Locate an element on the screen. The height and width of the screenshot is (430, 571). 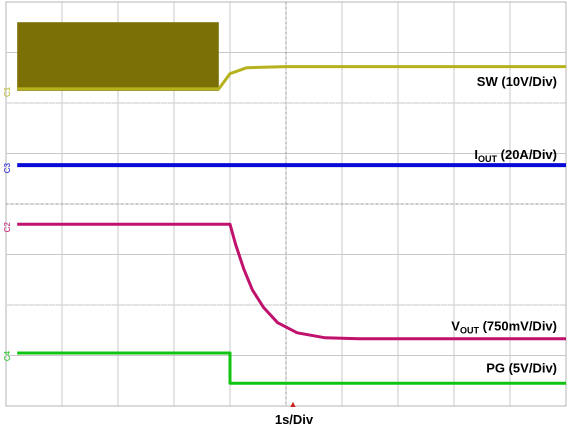
trigger-marker: ▲ is located at coordinates (293, 404).